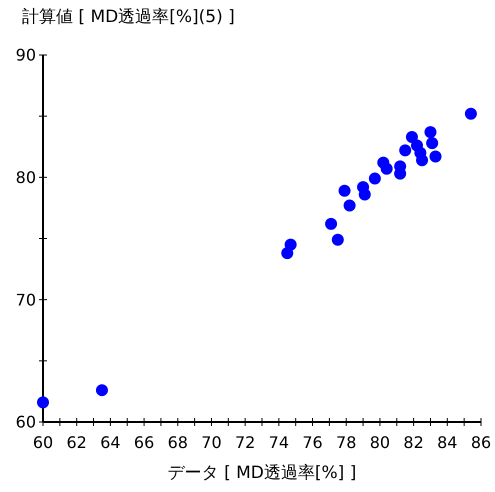  I want to click on x-tick-label: 66, so click(144, 442).